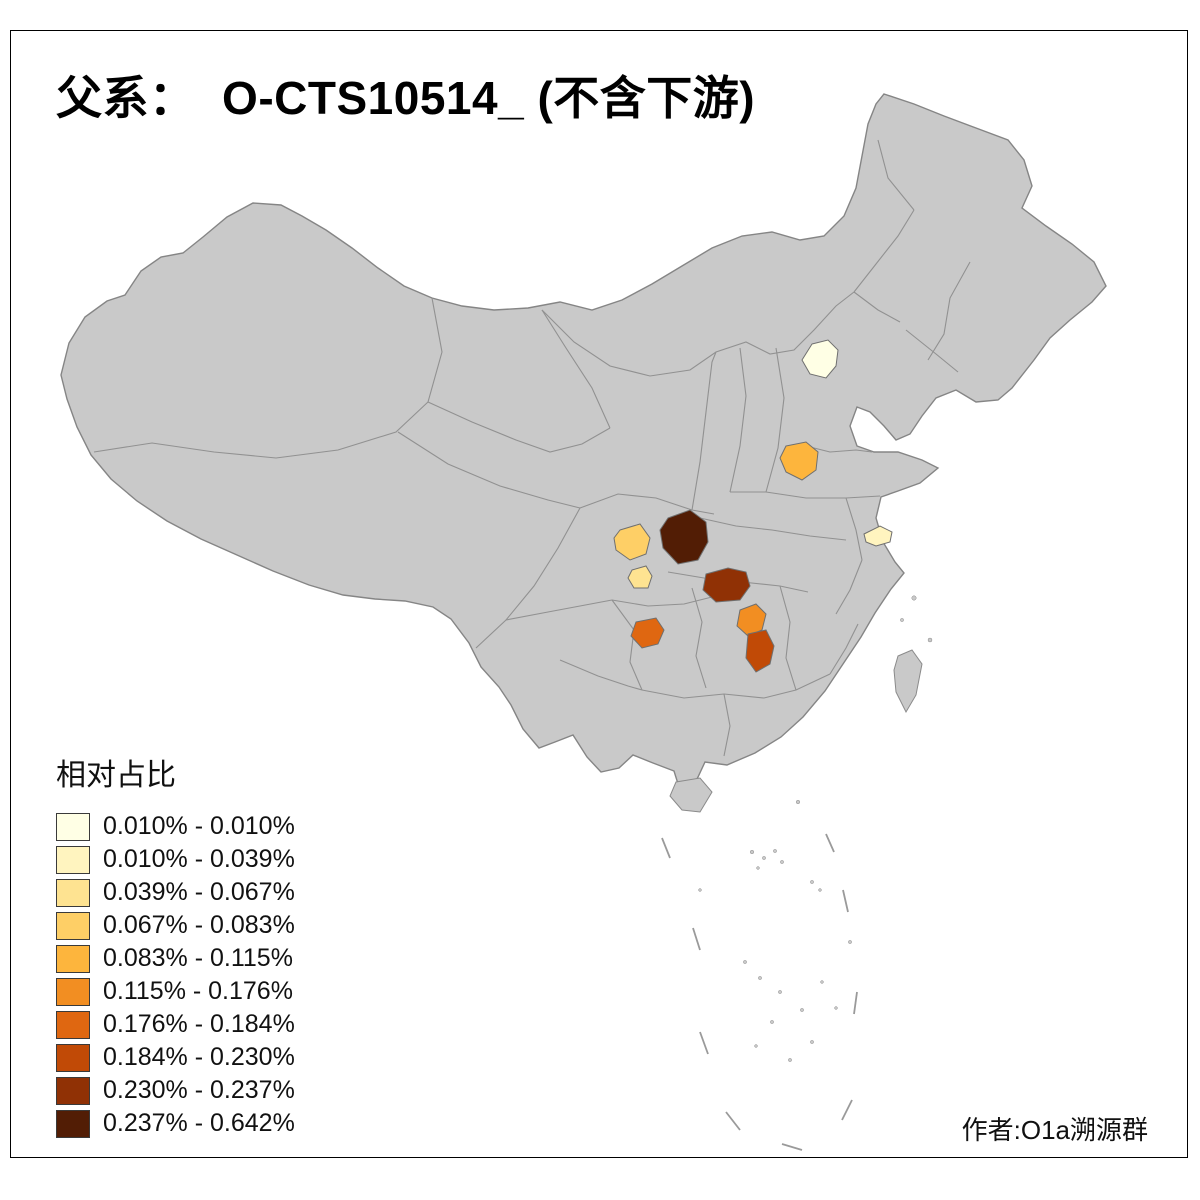 Image resolution: width=1200 pixels, height=1200 pixels. What do you see at coordinates (406, 98) in the screenshot?
I see `page-title: 父系： O-CTS10514_ (不含下游)` at bounding box center [406, 98].